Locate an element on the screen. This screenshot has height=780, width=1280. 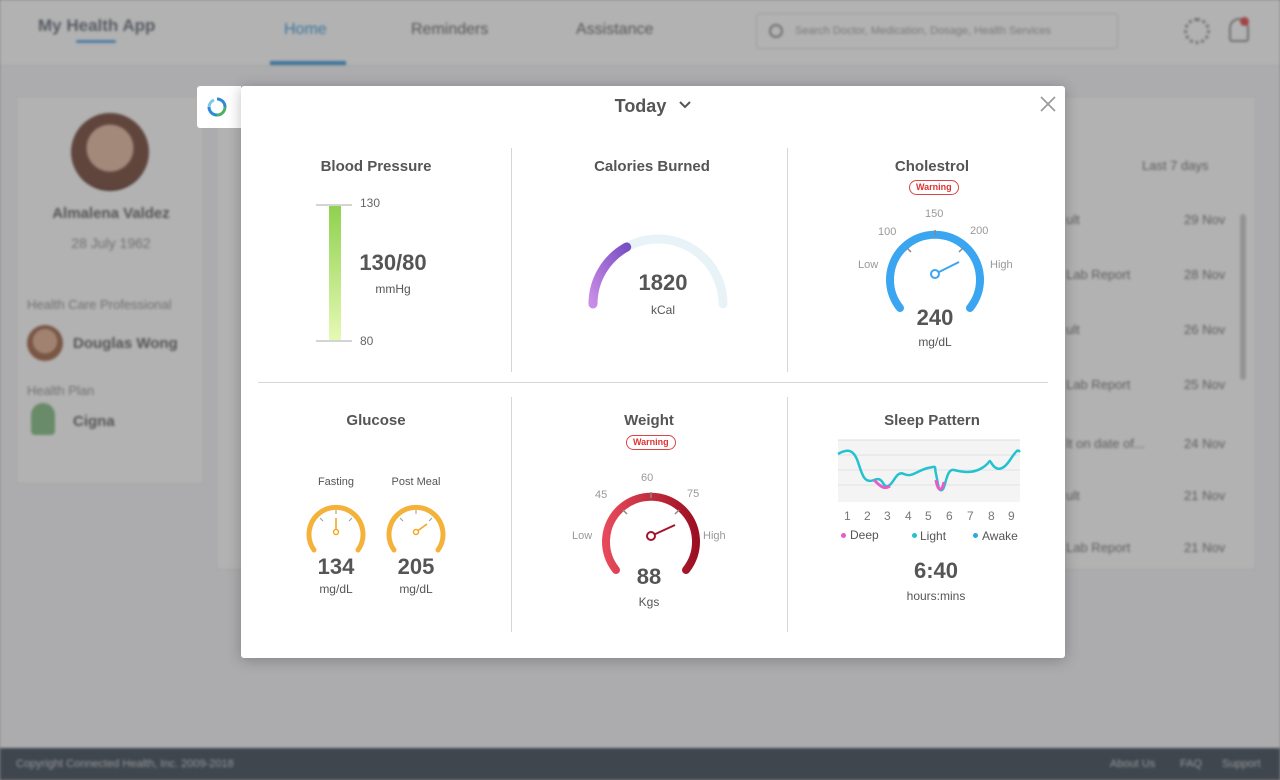
period-label: Today is located at coordinates (640, 106).